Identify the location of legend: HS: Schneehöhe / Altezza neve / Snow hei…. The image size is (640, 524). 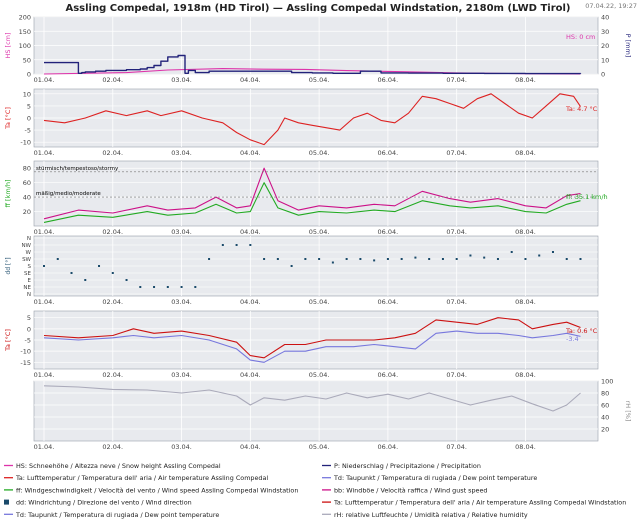
(315, 490).